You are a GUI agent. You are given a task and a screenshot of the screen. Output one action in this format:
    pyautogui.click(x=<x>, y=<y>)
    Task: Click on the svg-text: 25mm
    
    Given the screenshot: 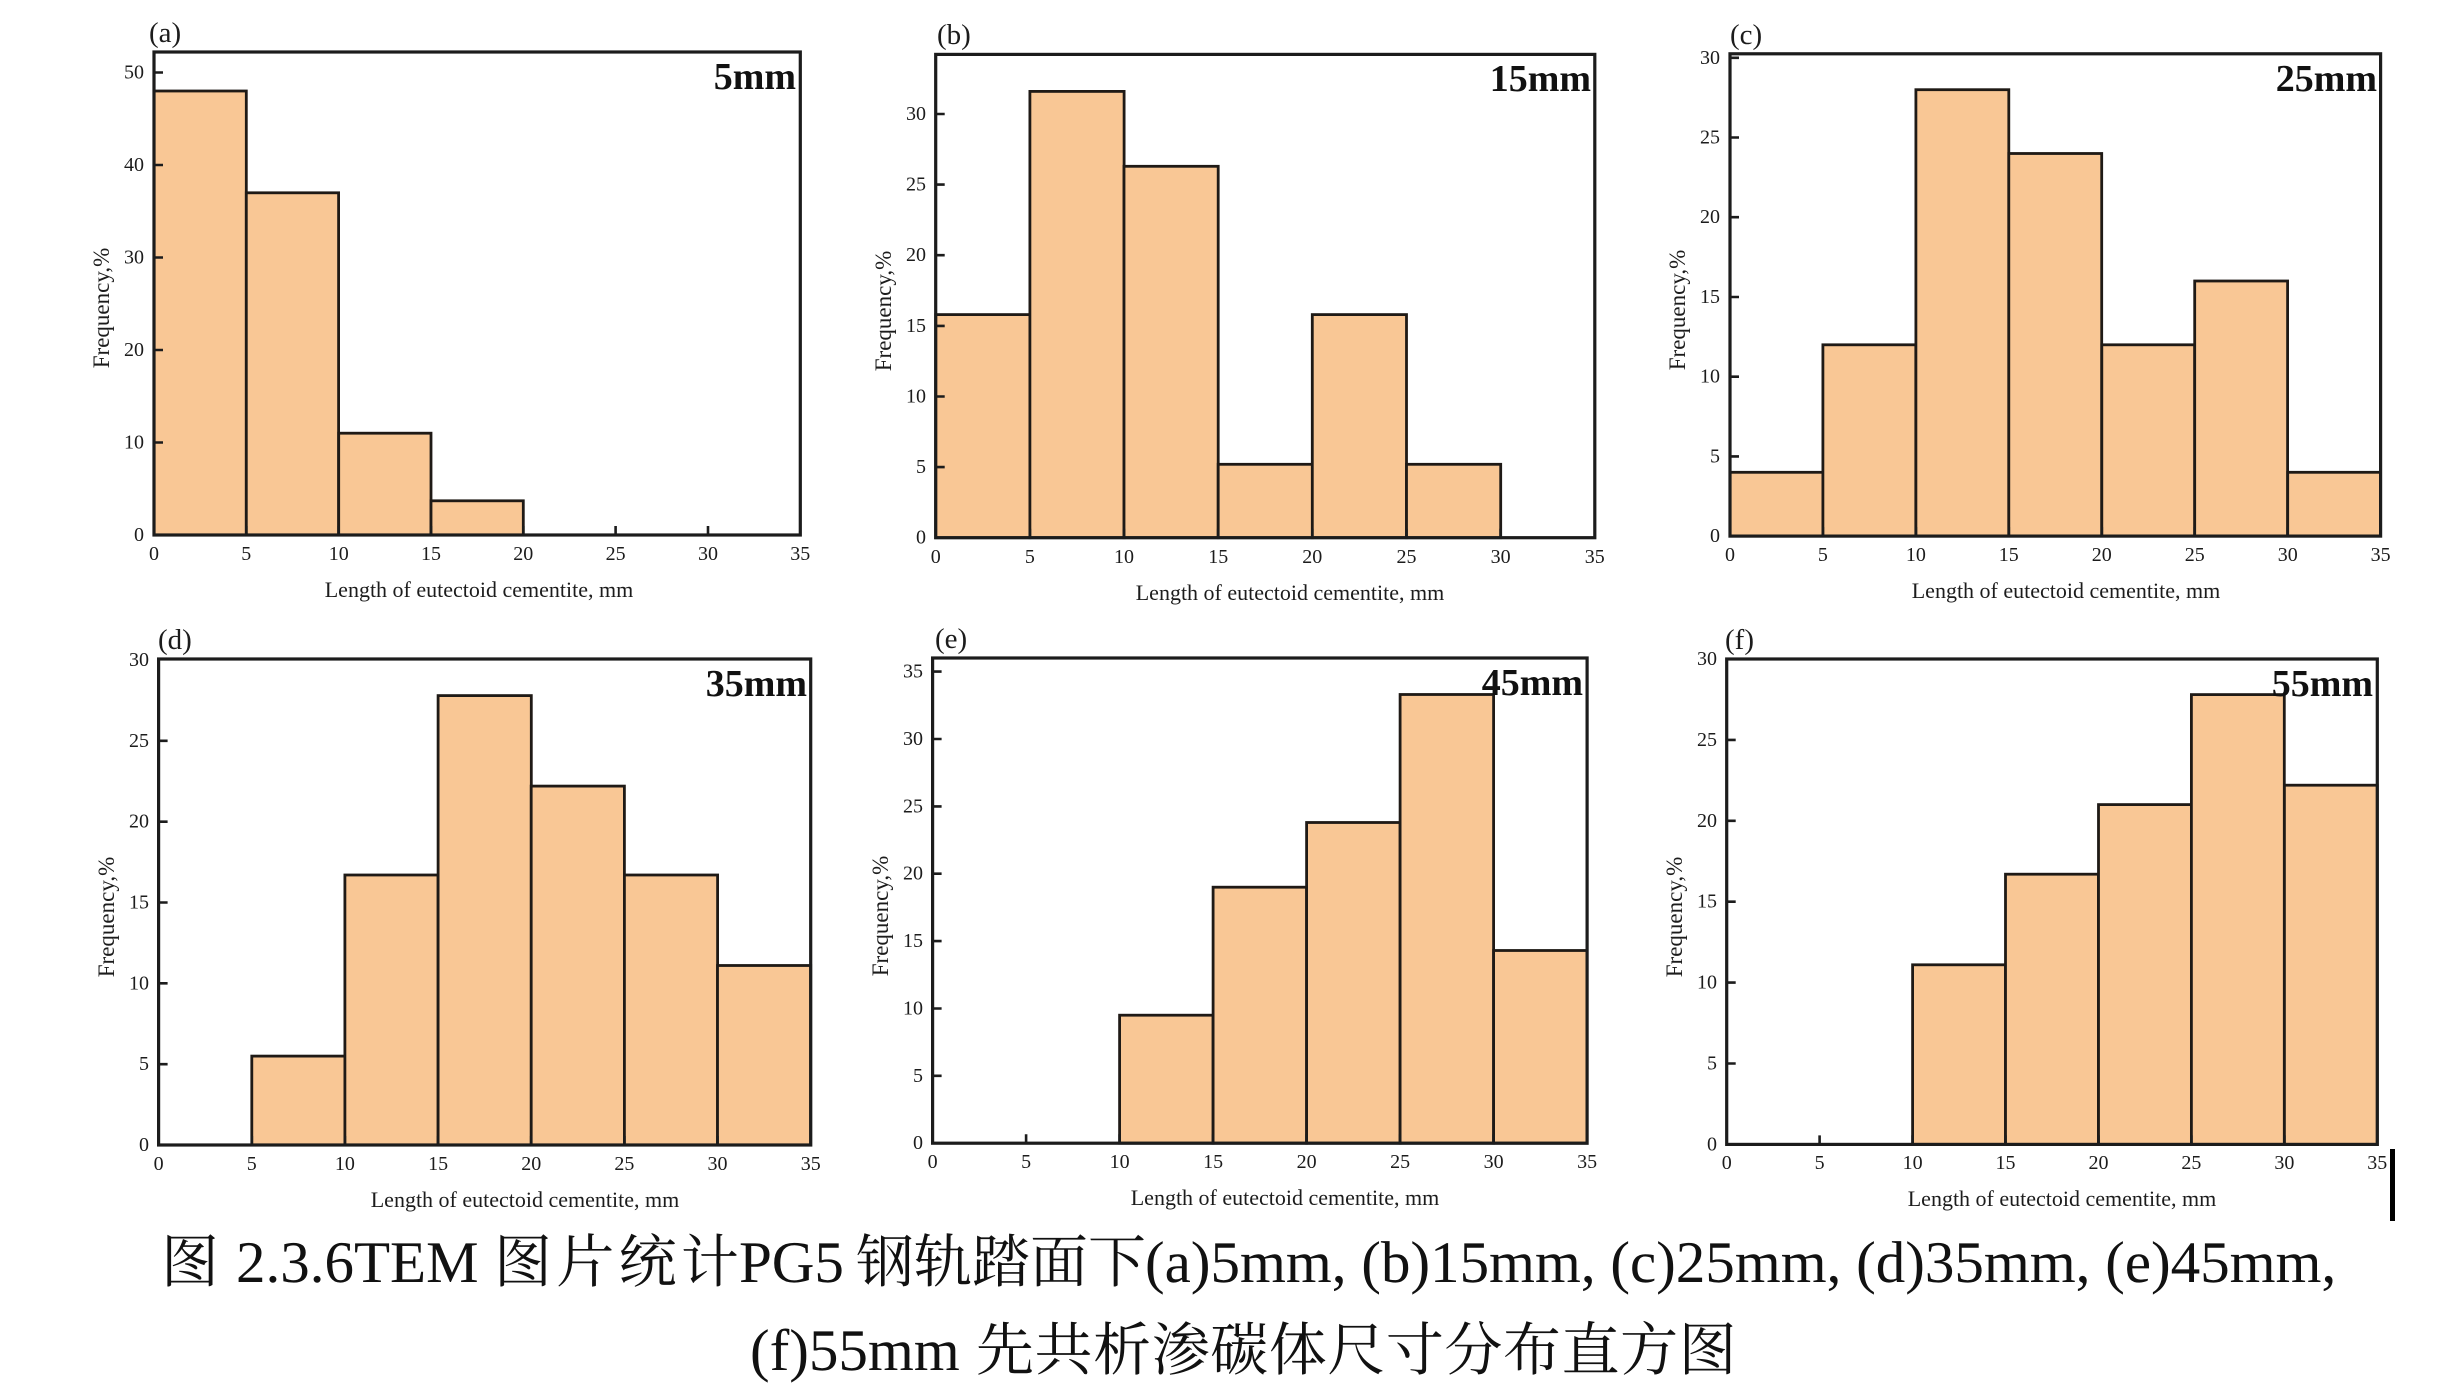 What is the action you would take?
    pyautogui.click(x=2326, y=79)
    